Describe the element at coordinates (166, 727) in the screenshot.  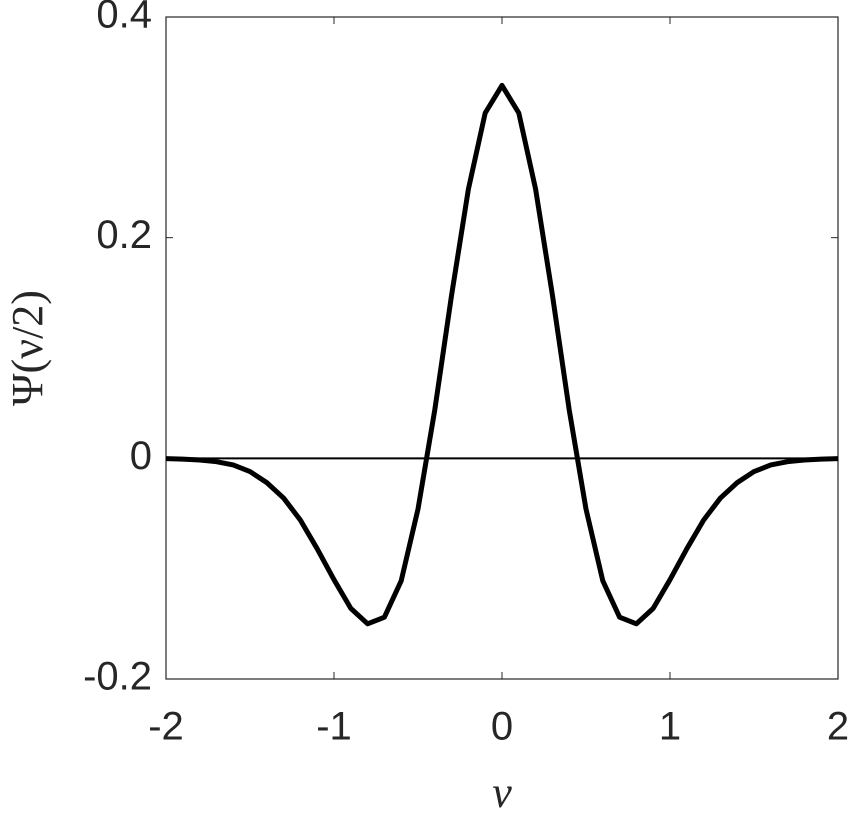
I see `x-tick-label: -2` at that location.